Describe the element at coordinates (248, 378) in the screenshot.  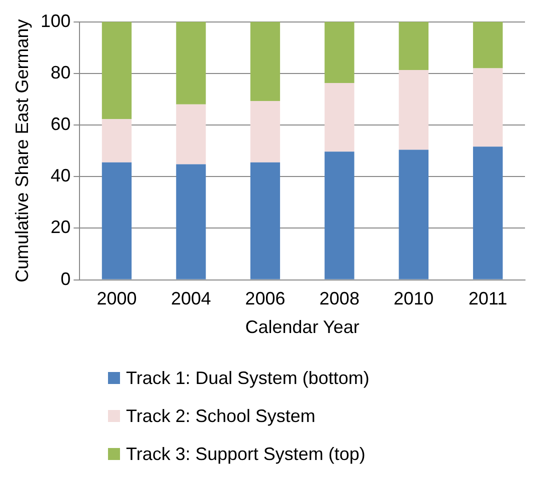
I see `legend-label: Track 1: Dual System (bottom)` at that location.